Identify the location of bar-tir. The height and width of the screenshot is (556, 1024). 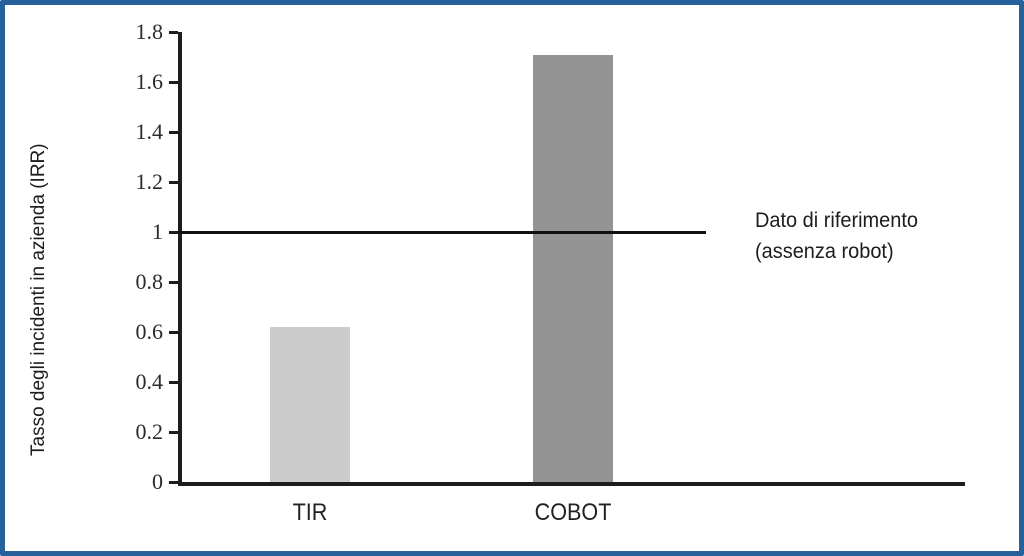
(310, 404).